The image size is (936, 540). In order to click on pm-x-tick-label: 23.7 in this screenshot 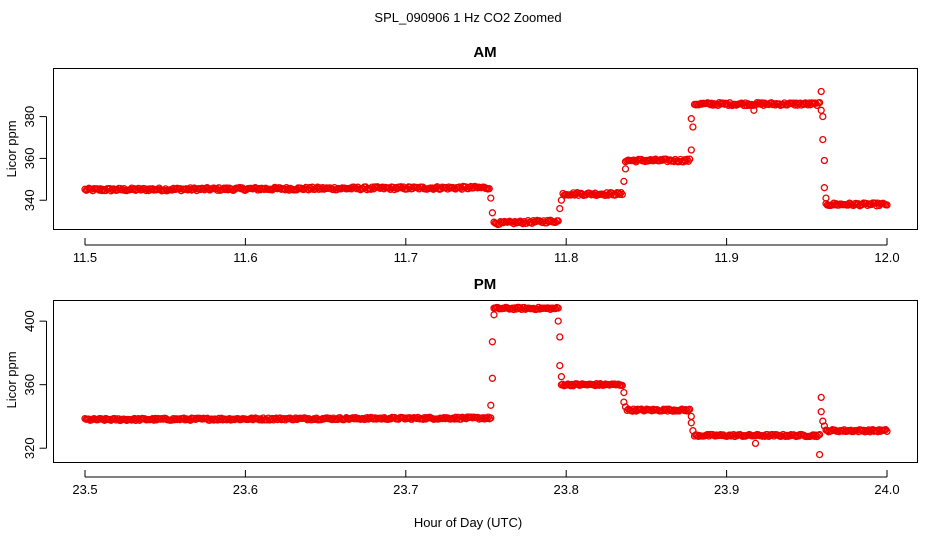, I will do `click(405, 489)`.